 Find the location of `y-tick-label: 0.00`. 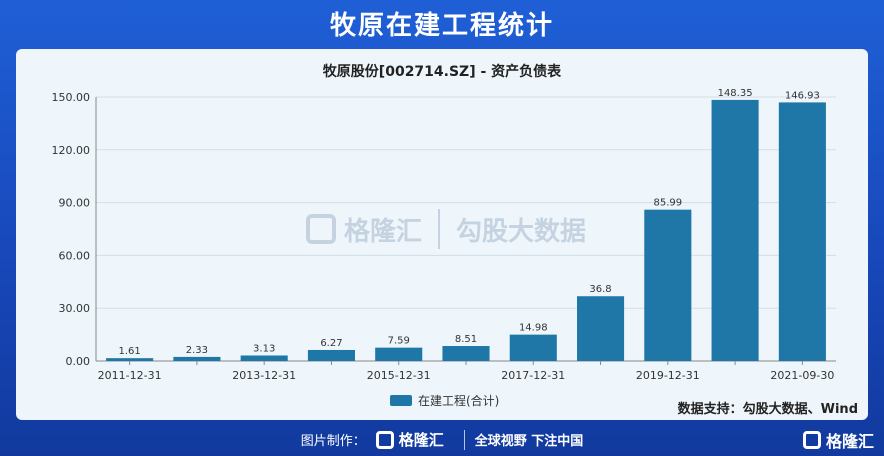

y-tick-label: 0.00 is located at coordinates (78, 361).